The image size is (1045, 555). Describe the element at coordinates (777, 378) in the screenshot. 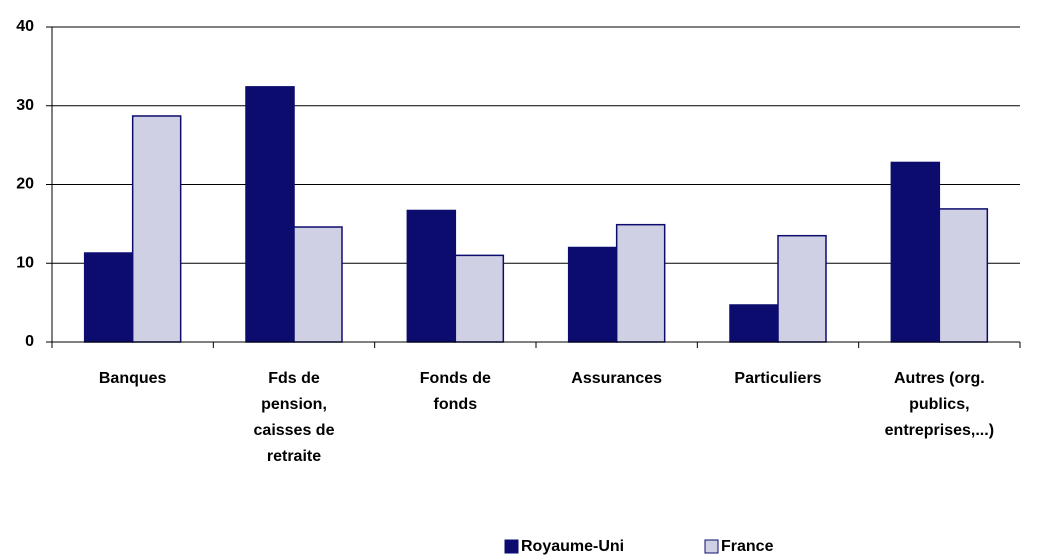

I see `x-tick-label: Particuliers` at that location.